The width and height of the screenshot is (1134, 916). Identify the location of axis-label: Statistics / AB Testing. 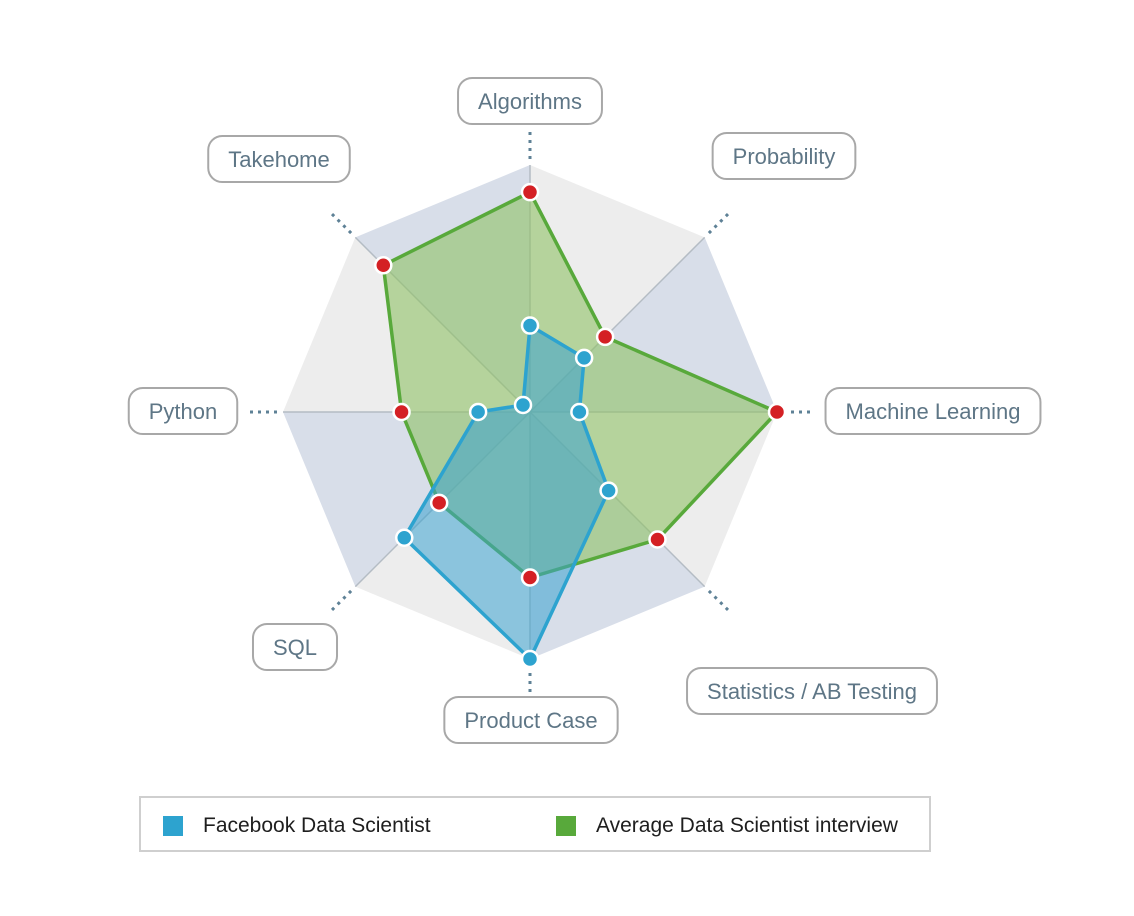
(812, 691).